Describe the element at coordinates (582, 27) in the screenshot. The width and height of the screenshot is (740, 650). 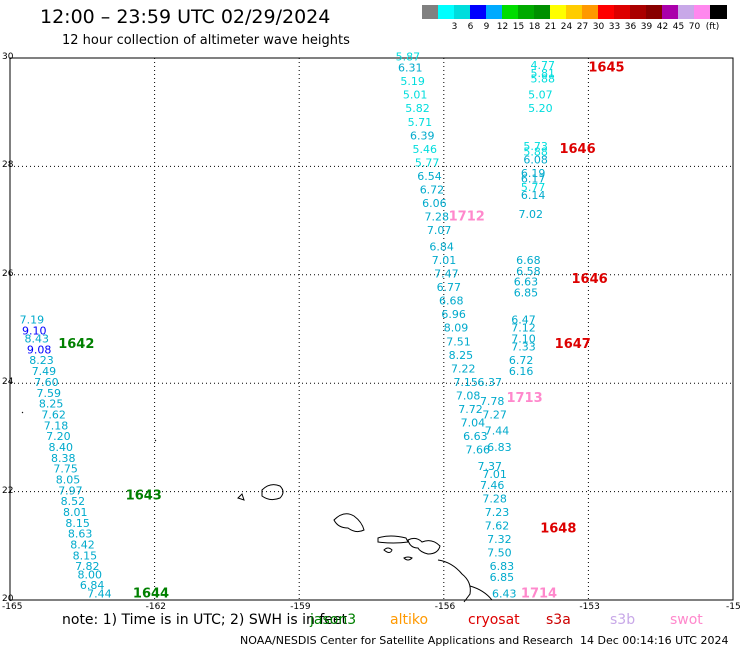
I see `scale-label: 27` at that location.